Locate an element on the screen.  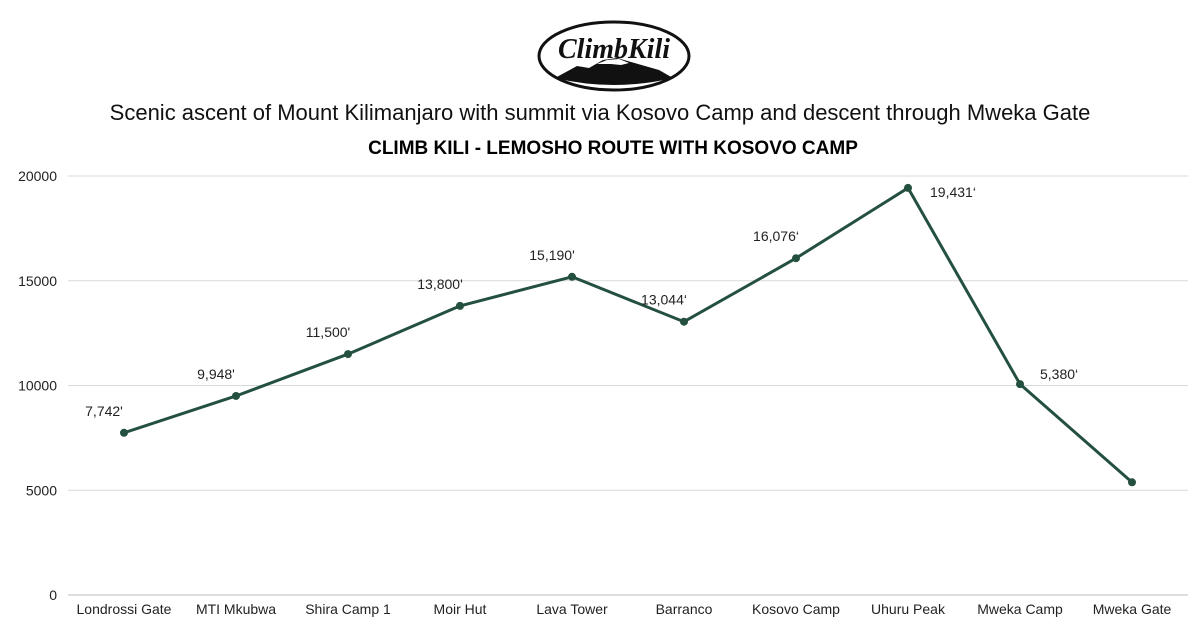
data-label: 13,800' is located at coordinates (440, 284).